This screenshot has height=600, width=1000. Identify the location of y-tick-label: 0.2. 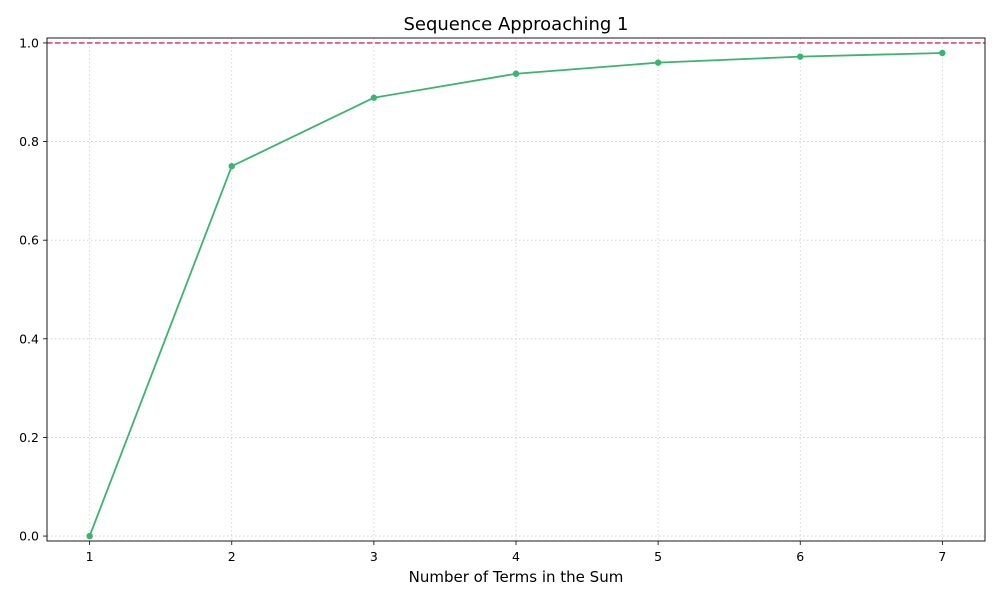
(29, 437).